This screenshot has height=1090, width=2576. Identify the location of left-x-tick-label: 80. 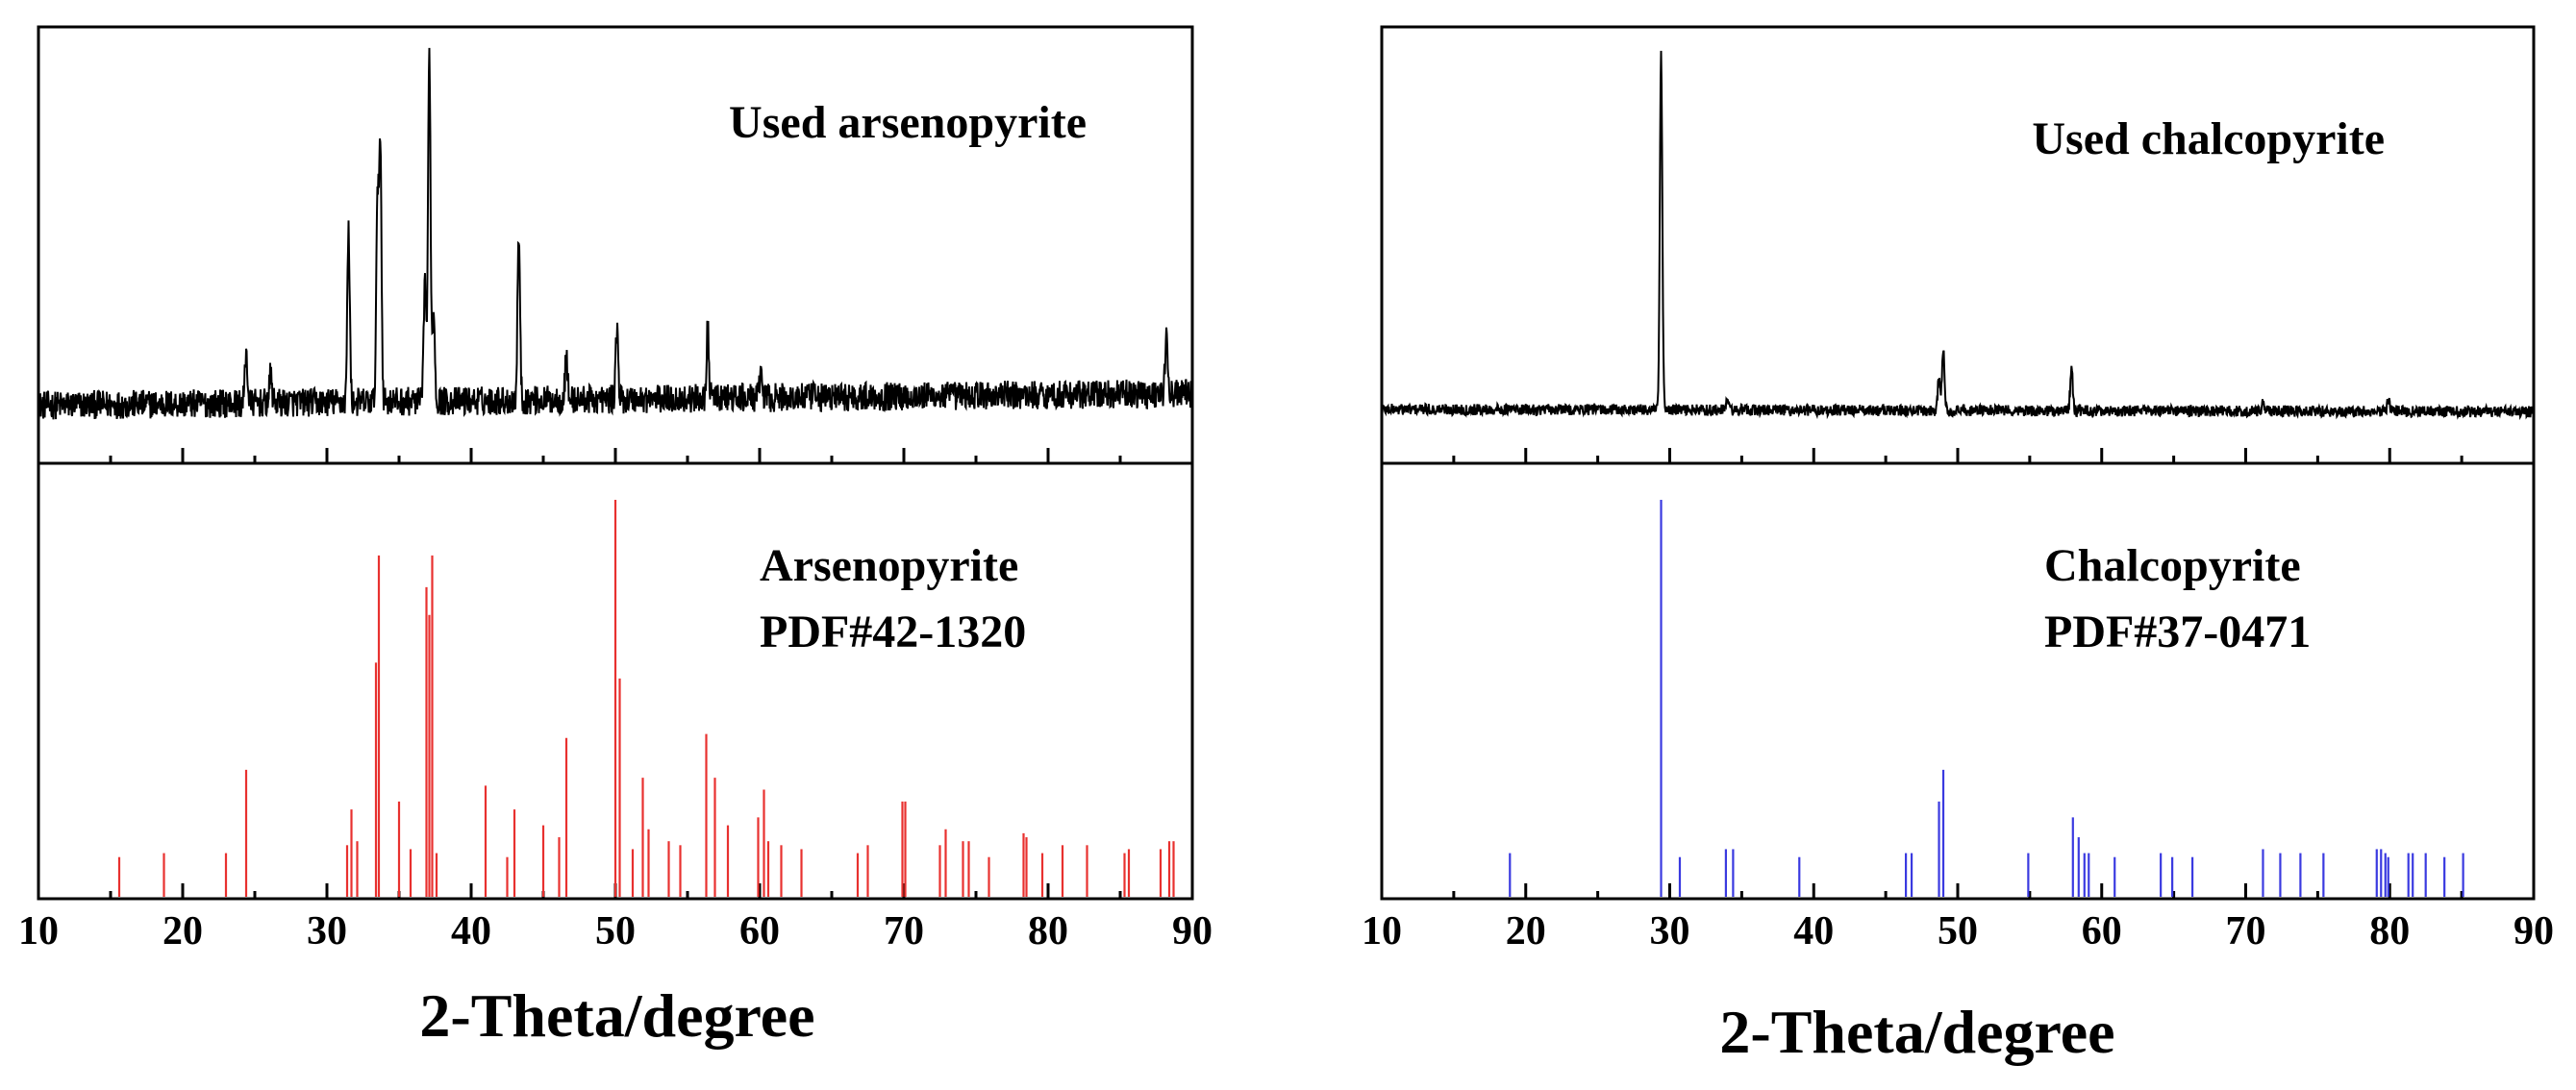
(1048, 931).